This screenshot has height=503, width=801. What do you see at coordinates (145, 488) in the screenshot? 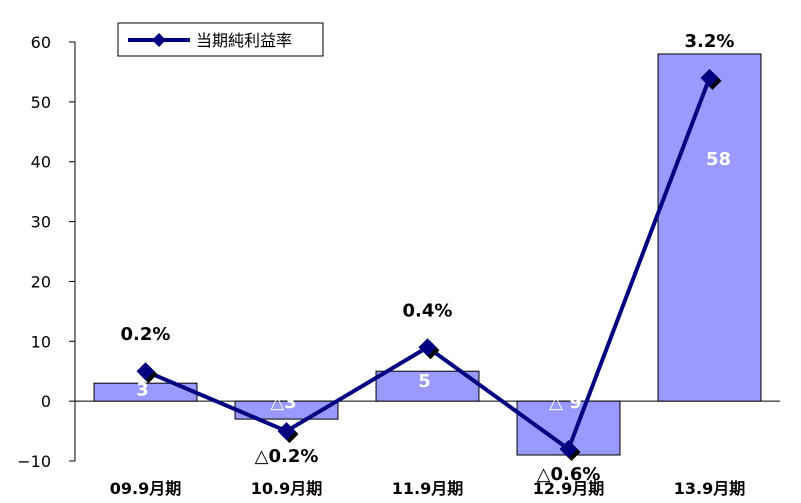
I see `x-category-label: 09.9月期` at bounding box center [145, 488].